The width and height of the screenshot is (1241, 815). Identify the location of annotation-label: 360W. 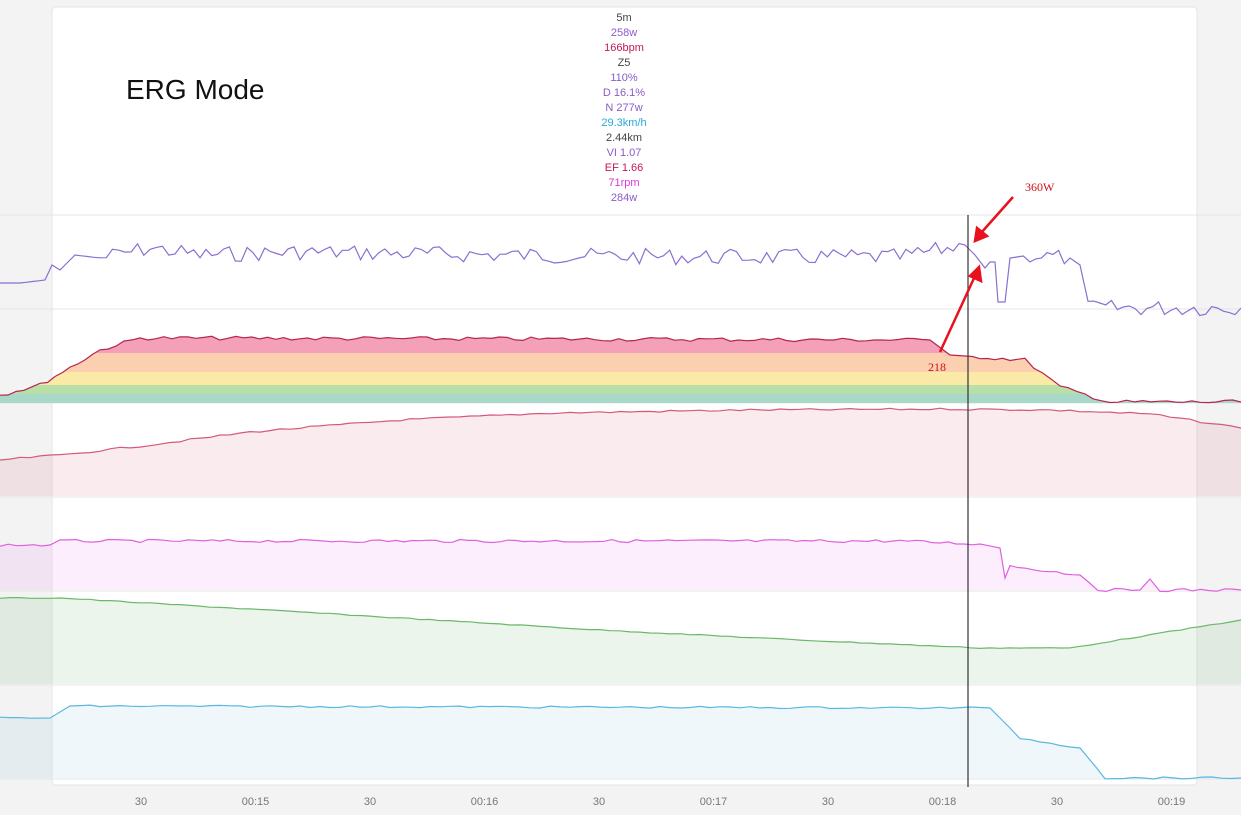
(1040, 187).